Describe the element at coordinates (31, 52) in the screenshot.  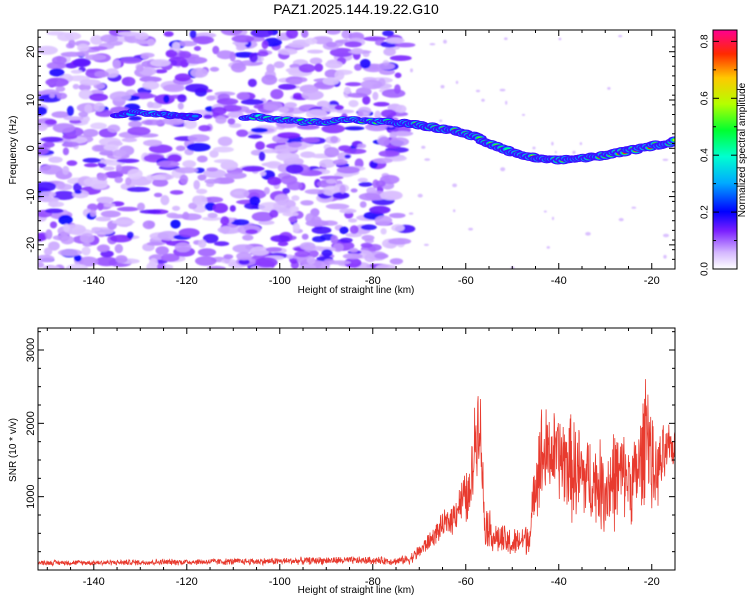
I see `spectrogram-ytick-label: 20` at that location.